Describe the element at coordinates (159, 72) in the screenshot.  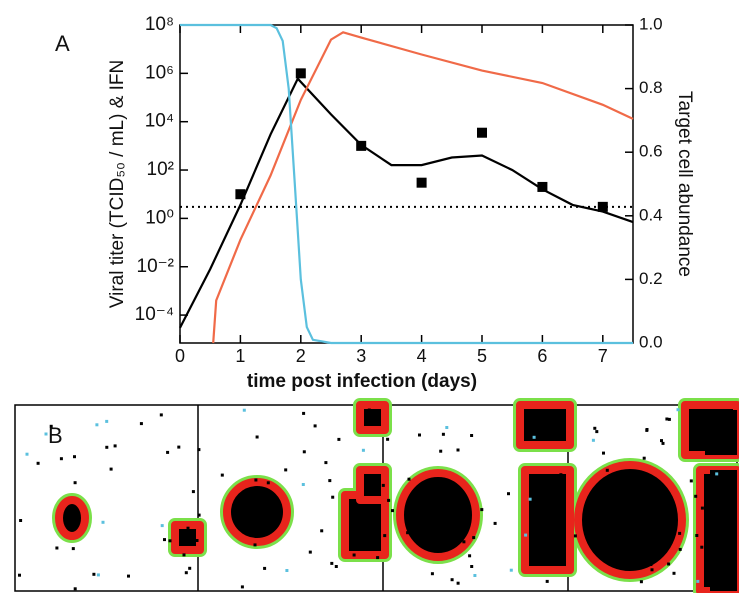
I see `y-tick-label: 10⁶` at that location.